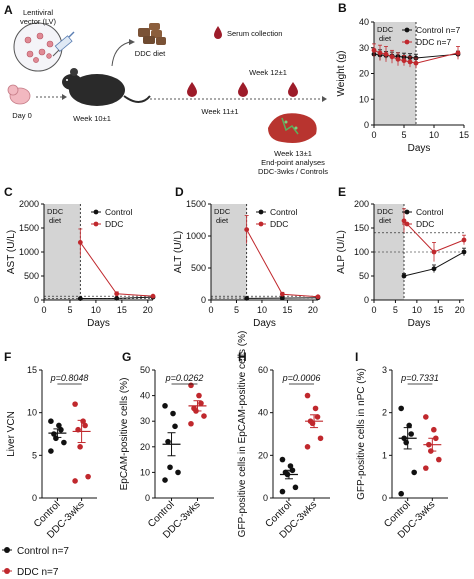 This screenshot has height=579, width=474. Describe the element at coordinates (38, 12) in the screenshot. I see `lv-label-line1: Lentiviral` at that location.